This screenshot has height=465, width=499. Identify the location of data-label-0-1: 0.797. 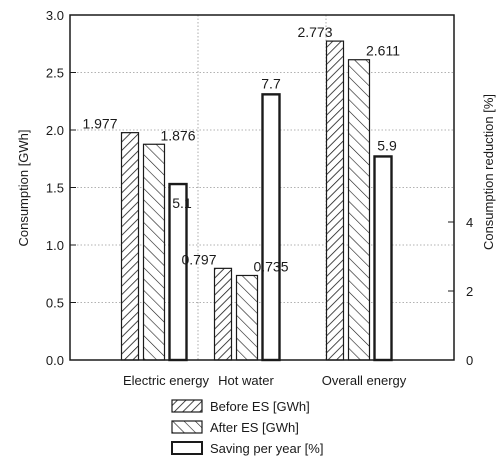
(198, 259).